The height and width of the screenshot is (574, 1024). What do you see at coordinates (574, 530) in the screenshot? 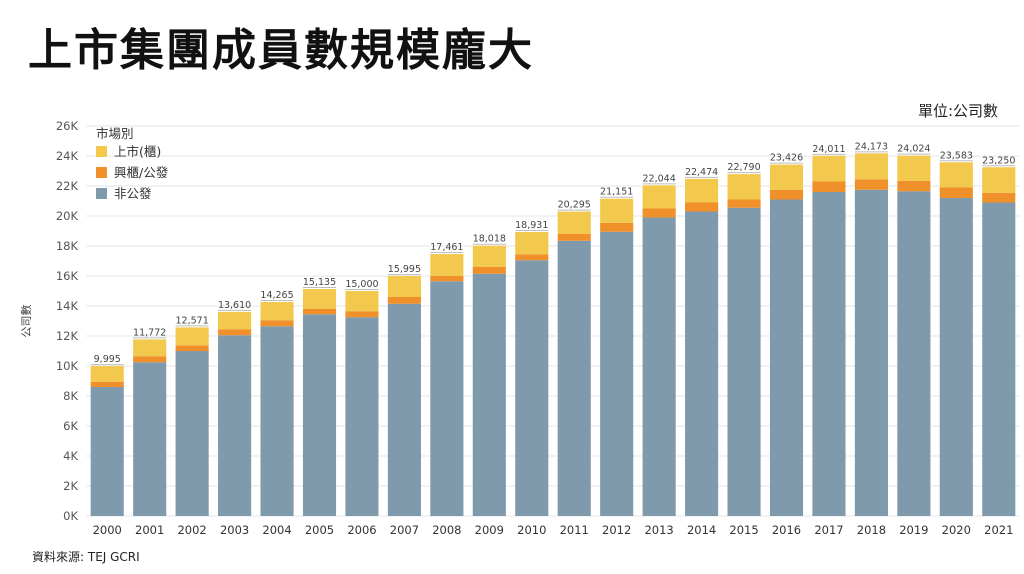
I see `x-tick-label: 2011` at bounding box center [574, 530].